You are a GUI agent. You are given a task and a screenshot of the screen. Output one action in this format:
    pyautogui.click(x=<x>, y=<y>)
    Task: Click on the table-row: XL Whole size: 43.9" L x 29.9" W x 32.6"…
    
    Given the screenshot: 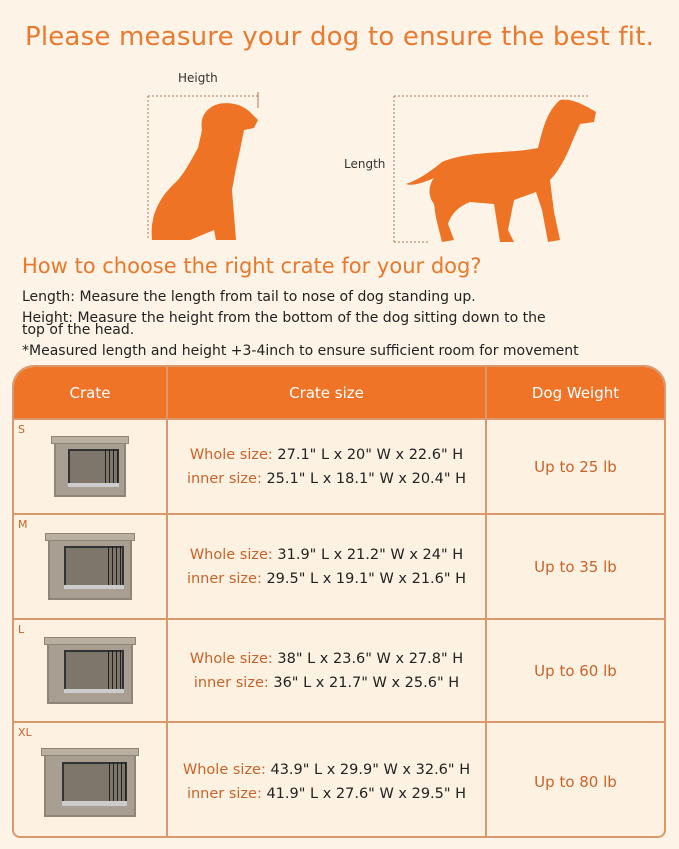 What is the action you would take?
    pyautogui.click(x=339, y=778)
    